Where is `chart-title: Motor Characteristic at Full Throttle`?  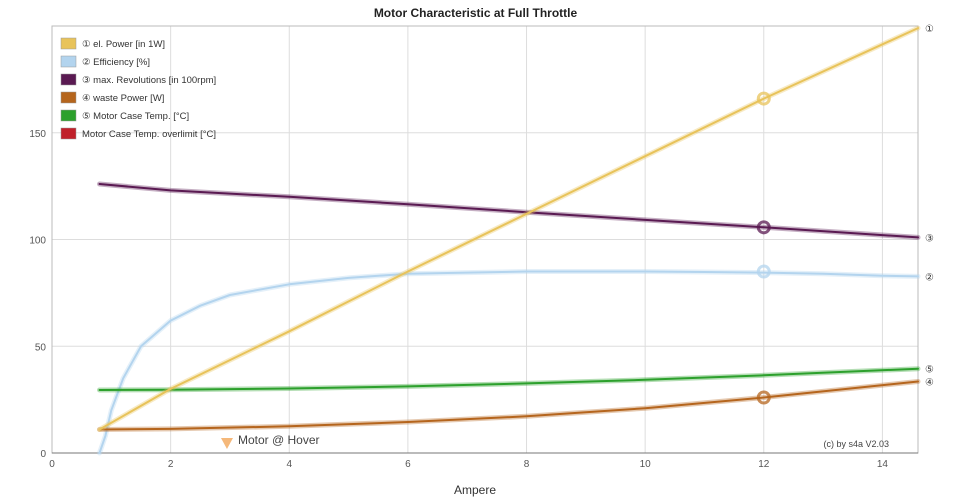 chart-title: Motor Characteristic at Full Throttle is located at coordinates (476, 13).